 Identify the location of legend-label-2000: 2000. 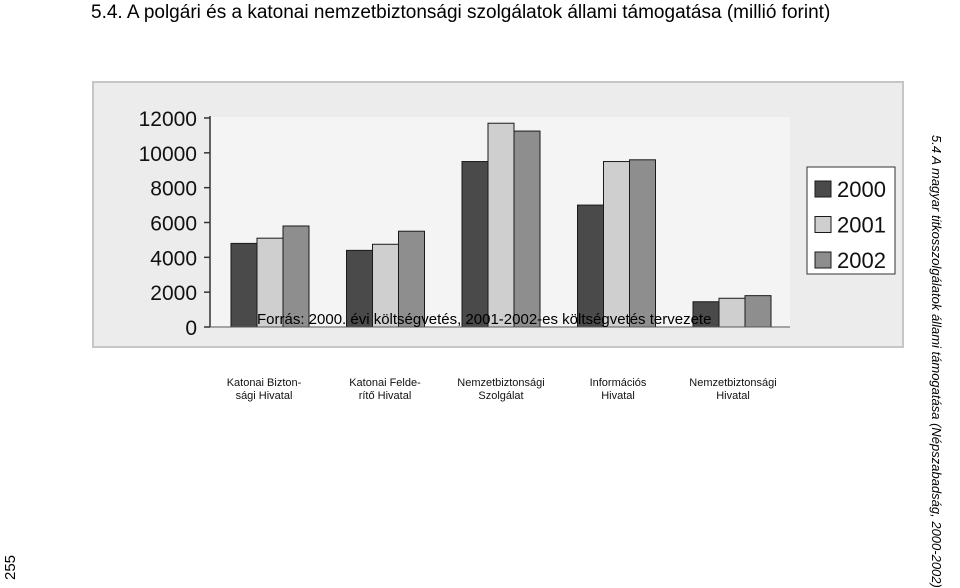
(861, 189).